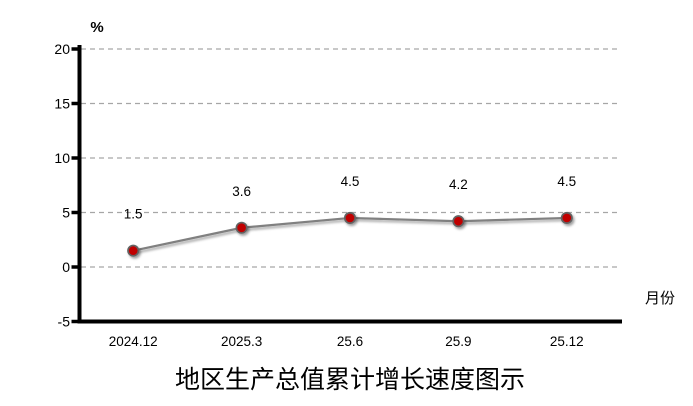 This screenshot has height=406, width=693. What do you see at coordinates (133, 341) in the screenshot?
I see `x-tick-label: 2024.12` at bounding box center [133, 341].